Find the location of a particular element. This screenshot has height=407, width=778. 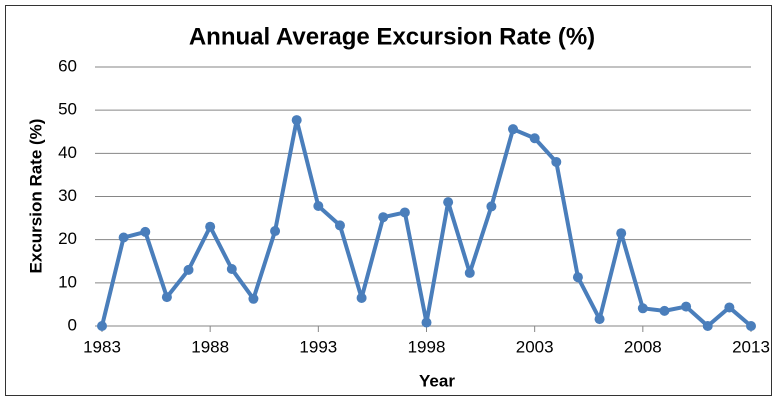

x-tick-label: 2003 is located at coordinates (535, 346).